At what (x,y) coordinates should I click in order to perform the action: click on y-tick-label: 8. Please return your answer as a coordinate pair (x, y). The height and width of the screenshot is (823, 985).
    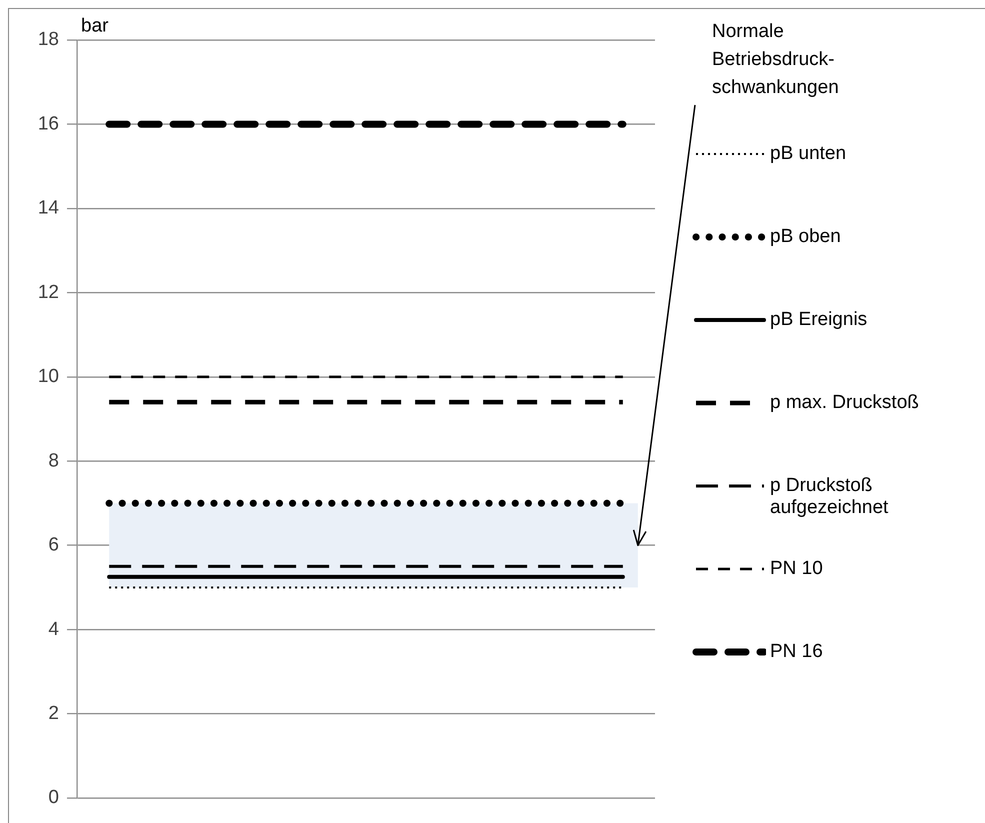
    Looking at the image, I should click on (53, 461).